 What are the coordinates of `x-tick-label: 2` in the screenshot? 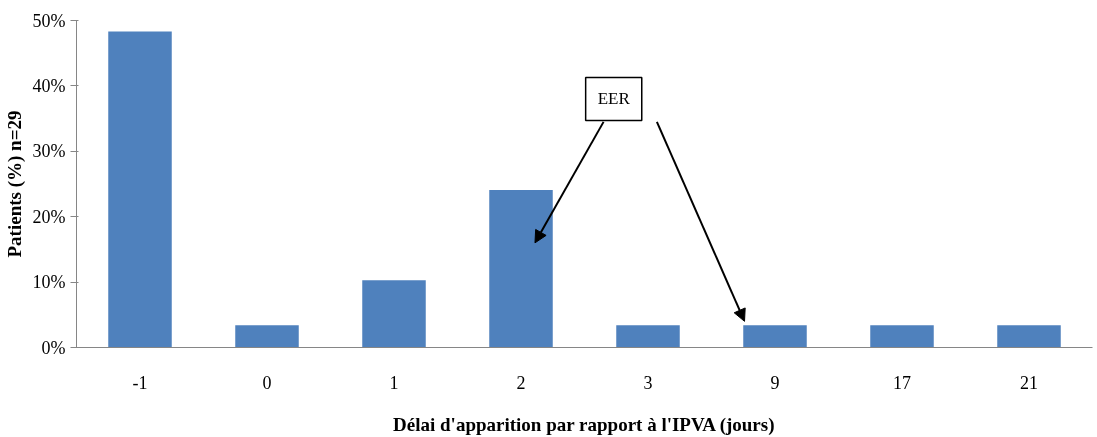 It's located at (521, 382).